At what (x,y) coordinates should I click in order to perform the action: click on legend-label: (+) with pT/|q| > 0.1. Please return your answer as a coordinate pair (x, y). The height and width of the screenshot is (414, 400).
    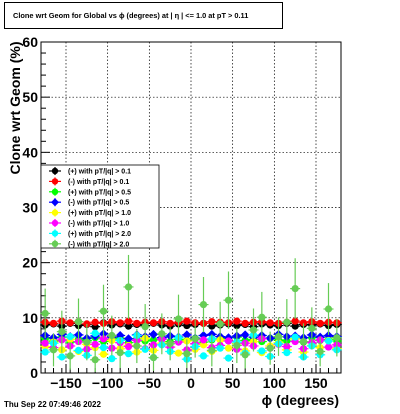
    Looking at the image, I should click on (99, 172).